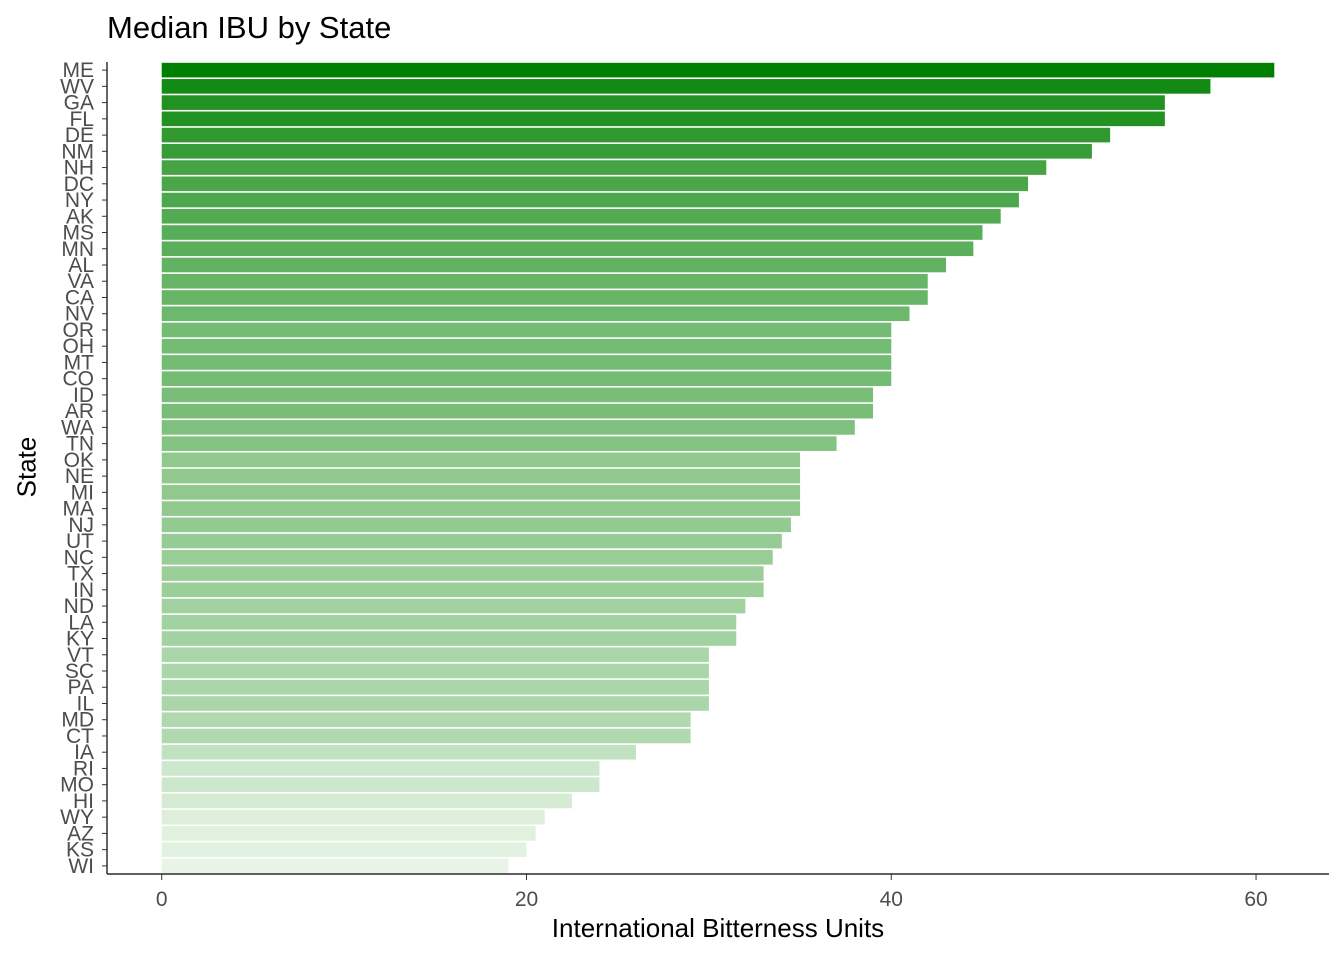  I want to click on y-tick-label-nc: NC, so click(79, 557).